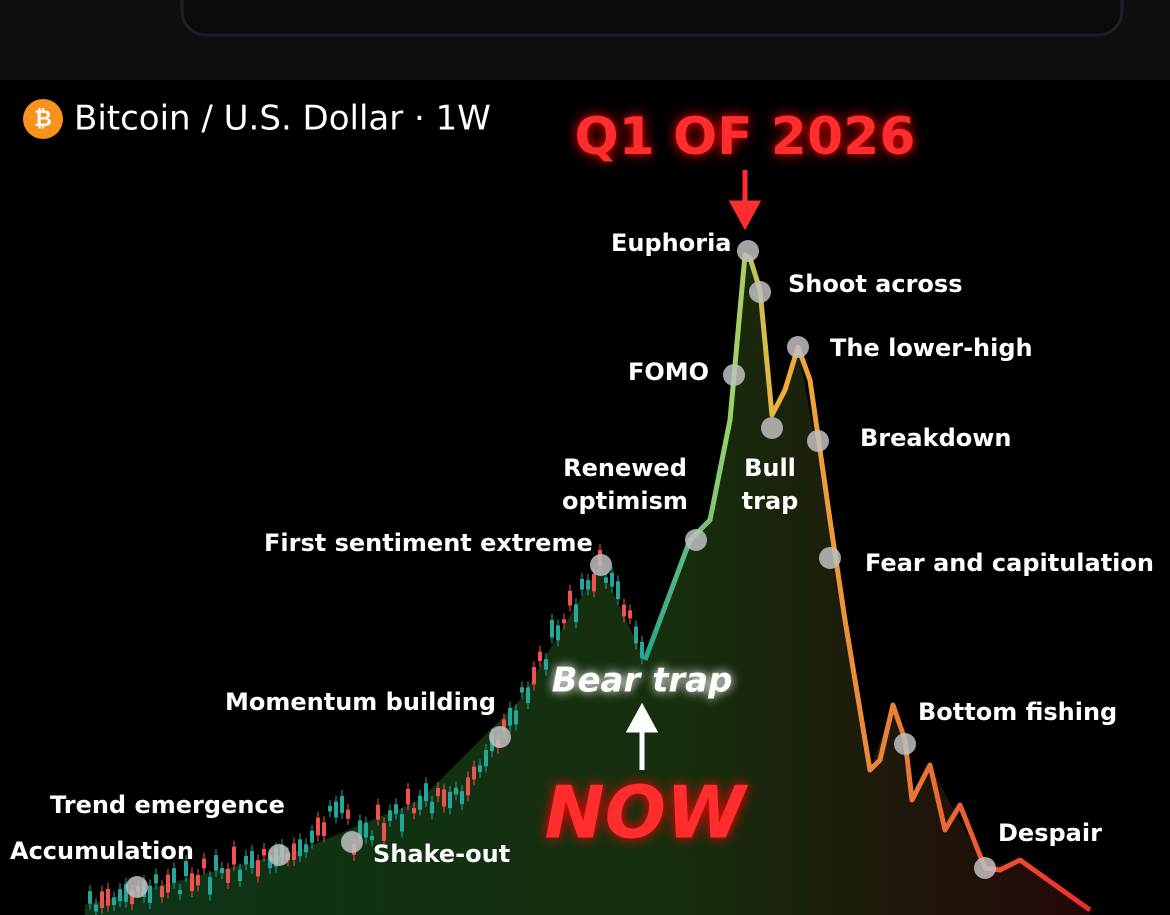 This screenshot has width=1170, height=915. Describe the element at coordinates (282, 119) in the screenshot. I see `chart-title: Bitcoin / U.S. Dollar · 1W` at that location.